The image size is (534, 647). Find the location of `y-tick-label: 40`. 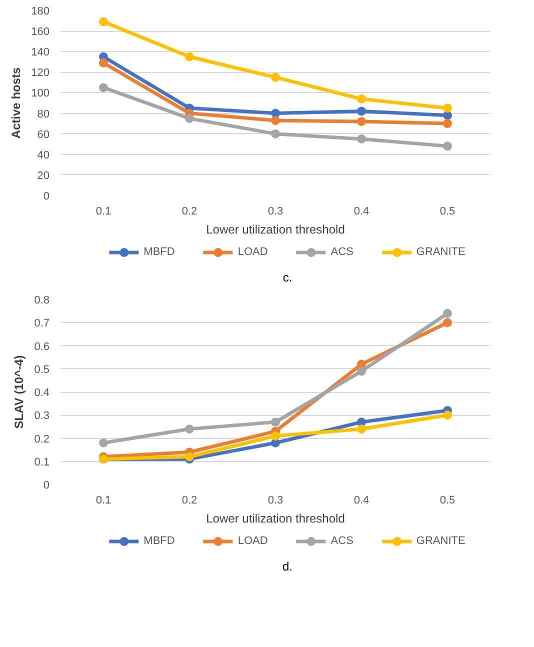

y-tick-label: 40 is located at coordinates (43, 155).